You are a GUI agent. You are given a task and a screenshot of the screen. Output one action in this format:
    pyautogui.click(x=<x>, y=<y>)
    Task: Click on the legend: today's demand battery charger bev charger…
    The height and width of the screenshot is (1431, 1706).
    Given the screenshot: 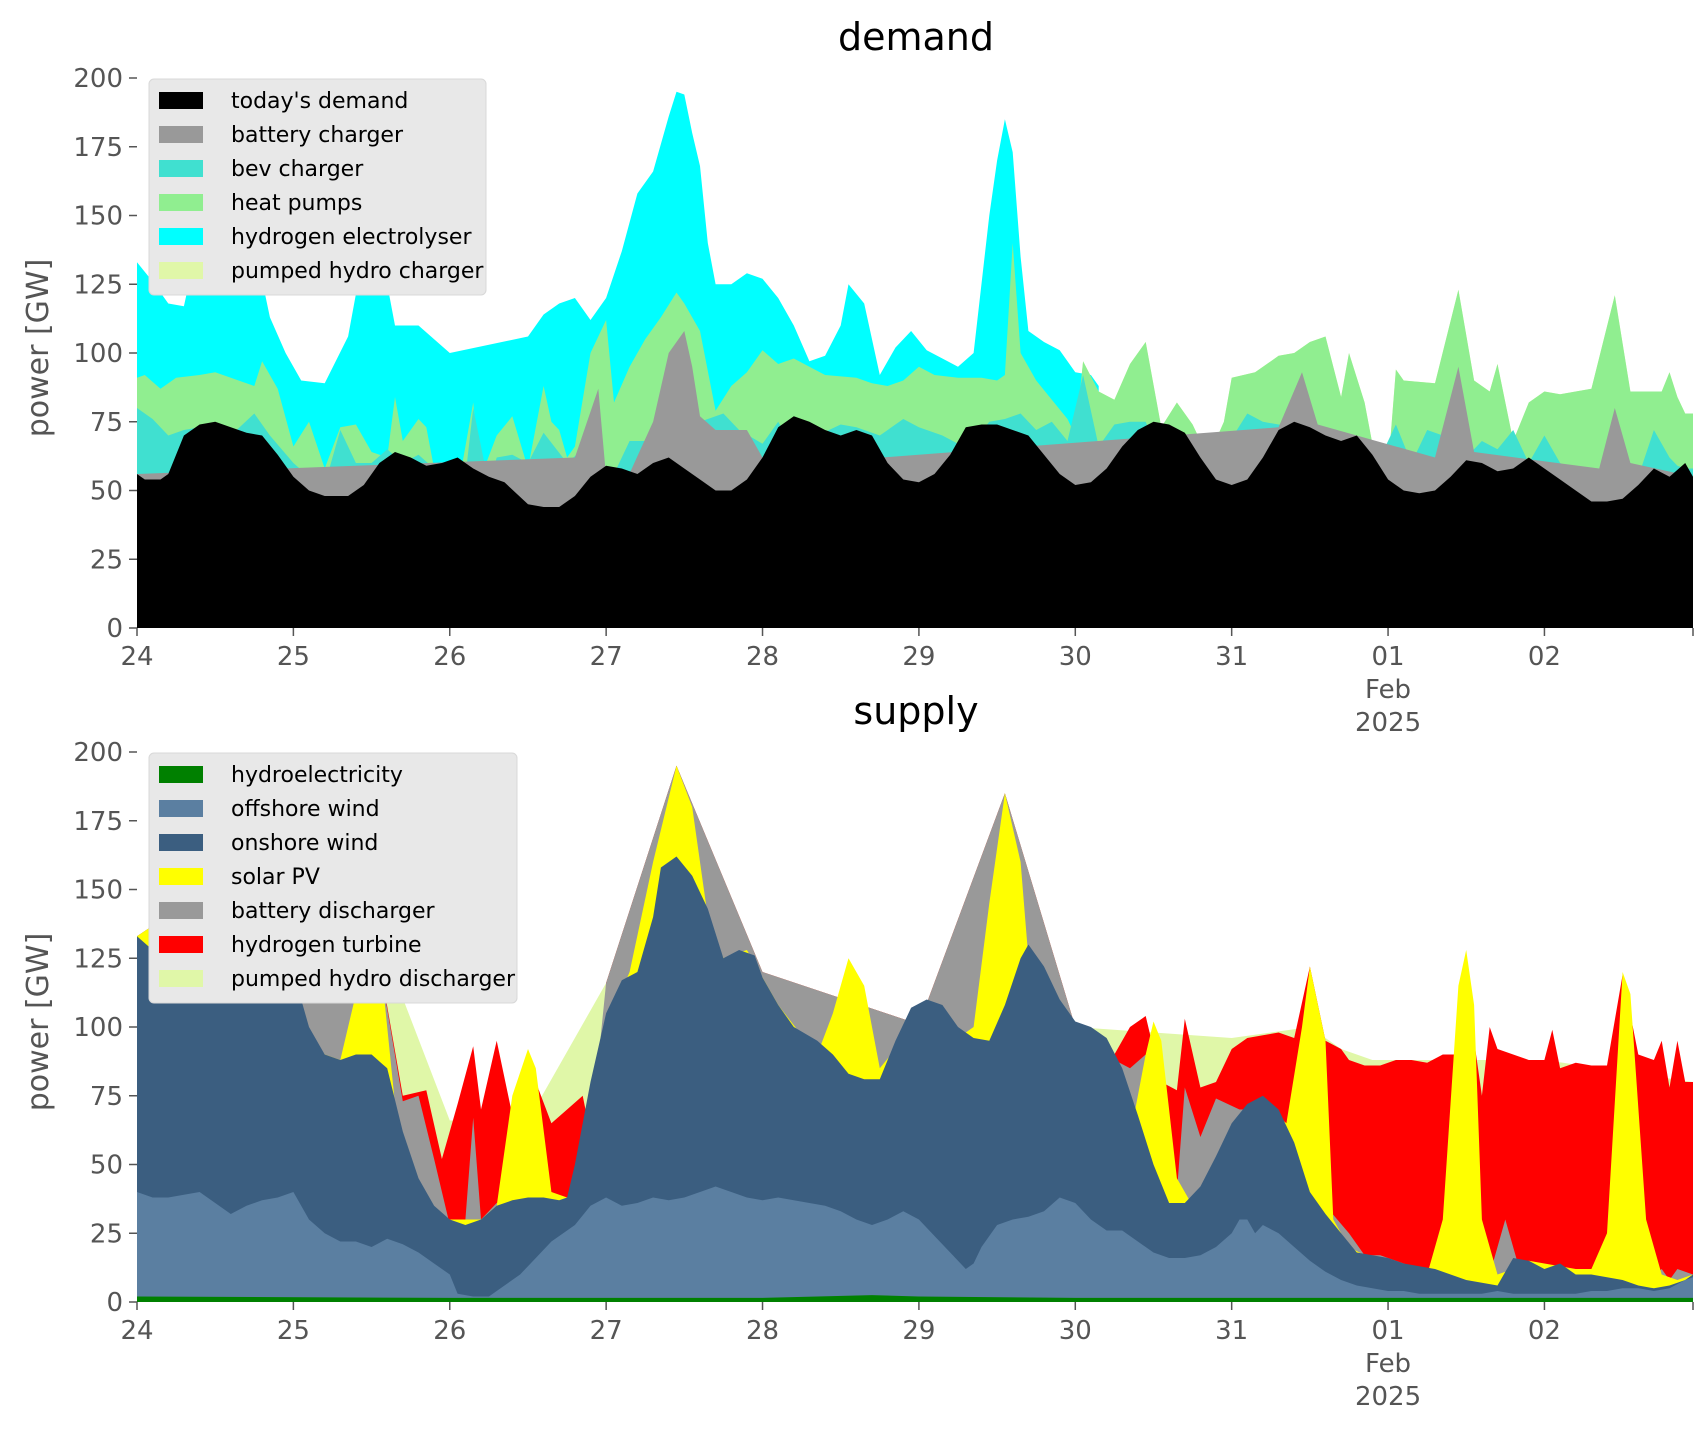 What is the action you would take?
    pyautogui.click(x=317, y=187)
    